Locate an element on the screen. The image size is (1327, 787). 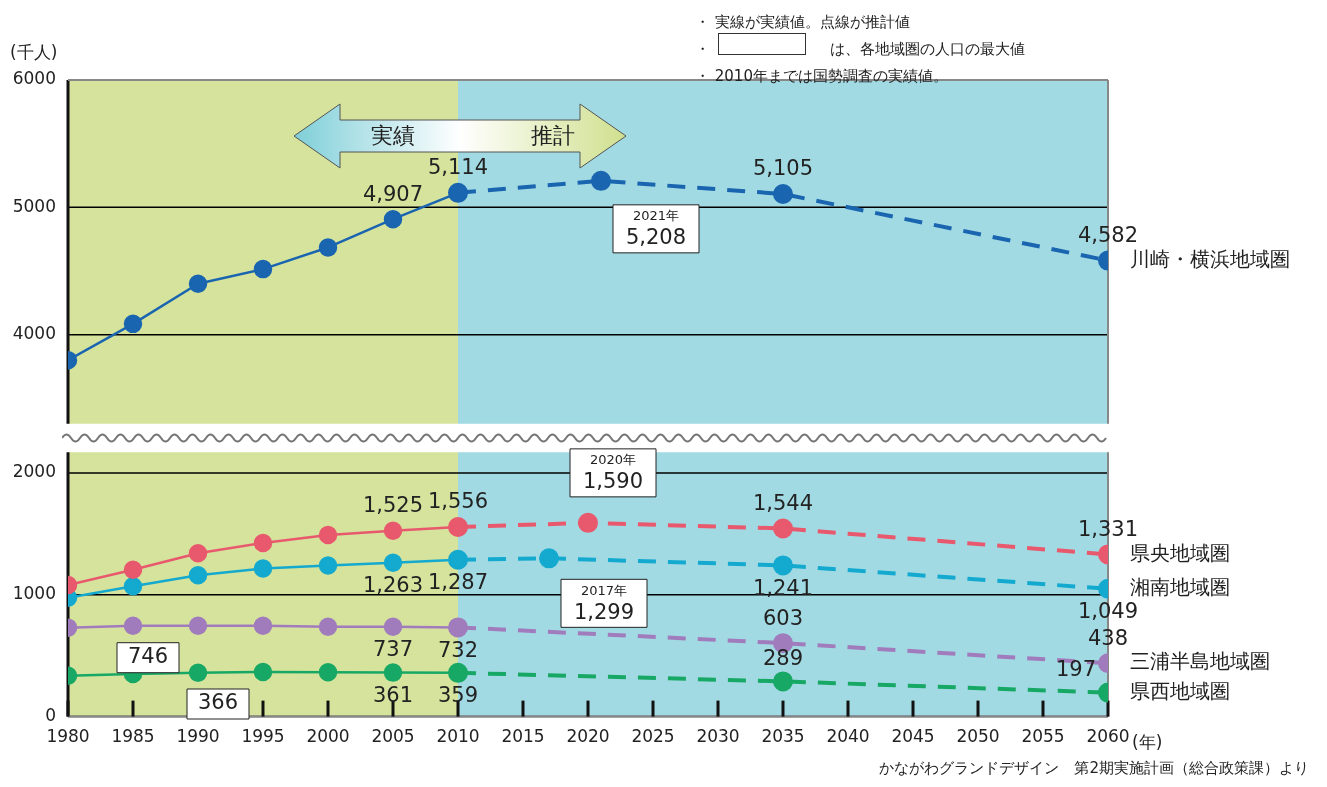
x-axis-title: (年) is located at coordinates (1147, 742).